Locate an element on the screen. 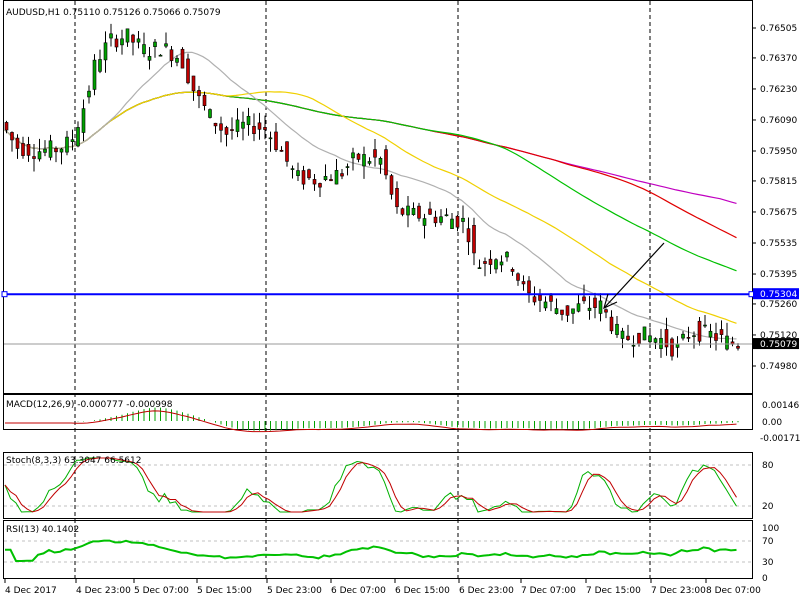 The image size is (800, 600). price-label-current: 0.75079 is located at coordinates (776, 344).